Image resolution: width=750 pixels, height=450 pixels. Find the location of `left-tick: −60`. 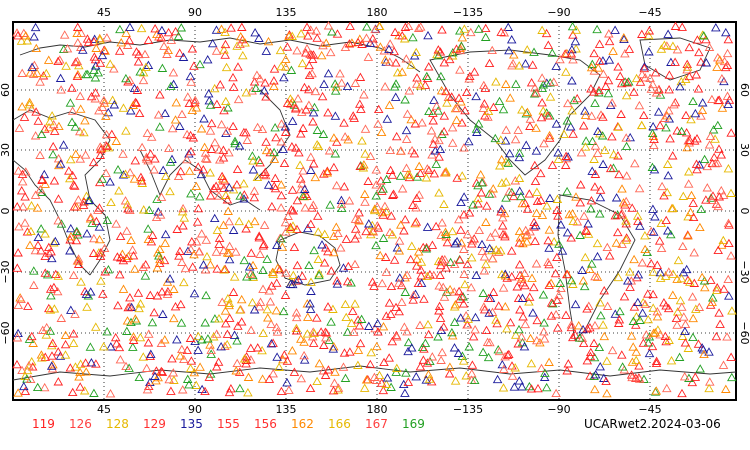

left-tick: −60 is located at coordinates (6, 332).